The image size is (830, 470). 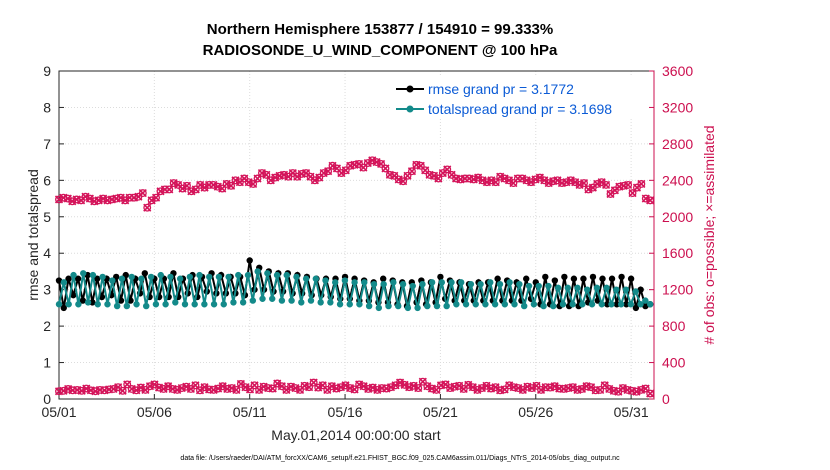 What do you see at coordinates (709, 234) in the screenshot?
I see `y-axis-right-label: # of obs: o=possible; ×=assimilated` at bounding box center [709, 234].